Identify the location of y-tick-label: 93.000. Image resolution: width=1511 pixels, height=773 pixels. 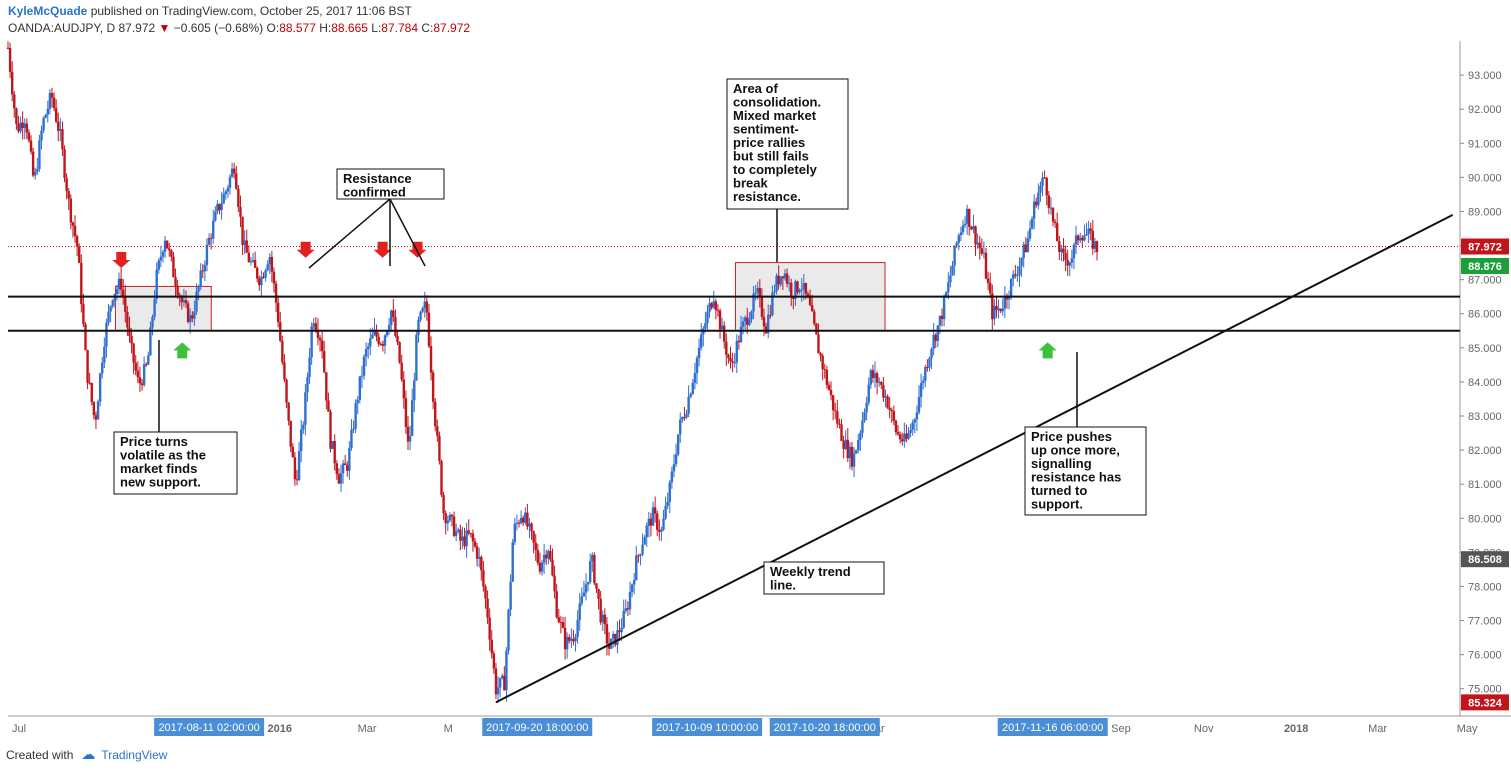
(1485, 76).